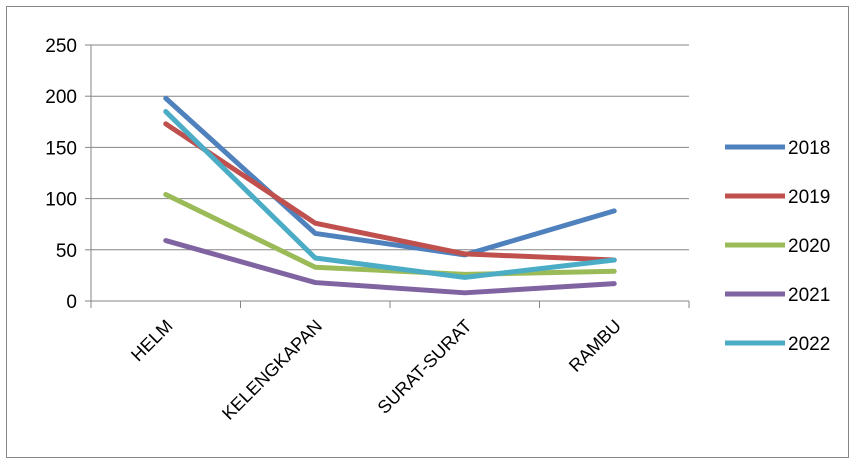  Describe the element at coordinates (595, 346) in the screenshot. I see `x-tick-label: RAMBU` at that location.